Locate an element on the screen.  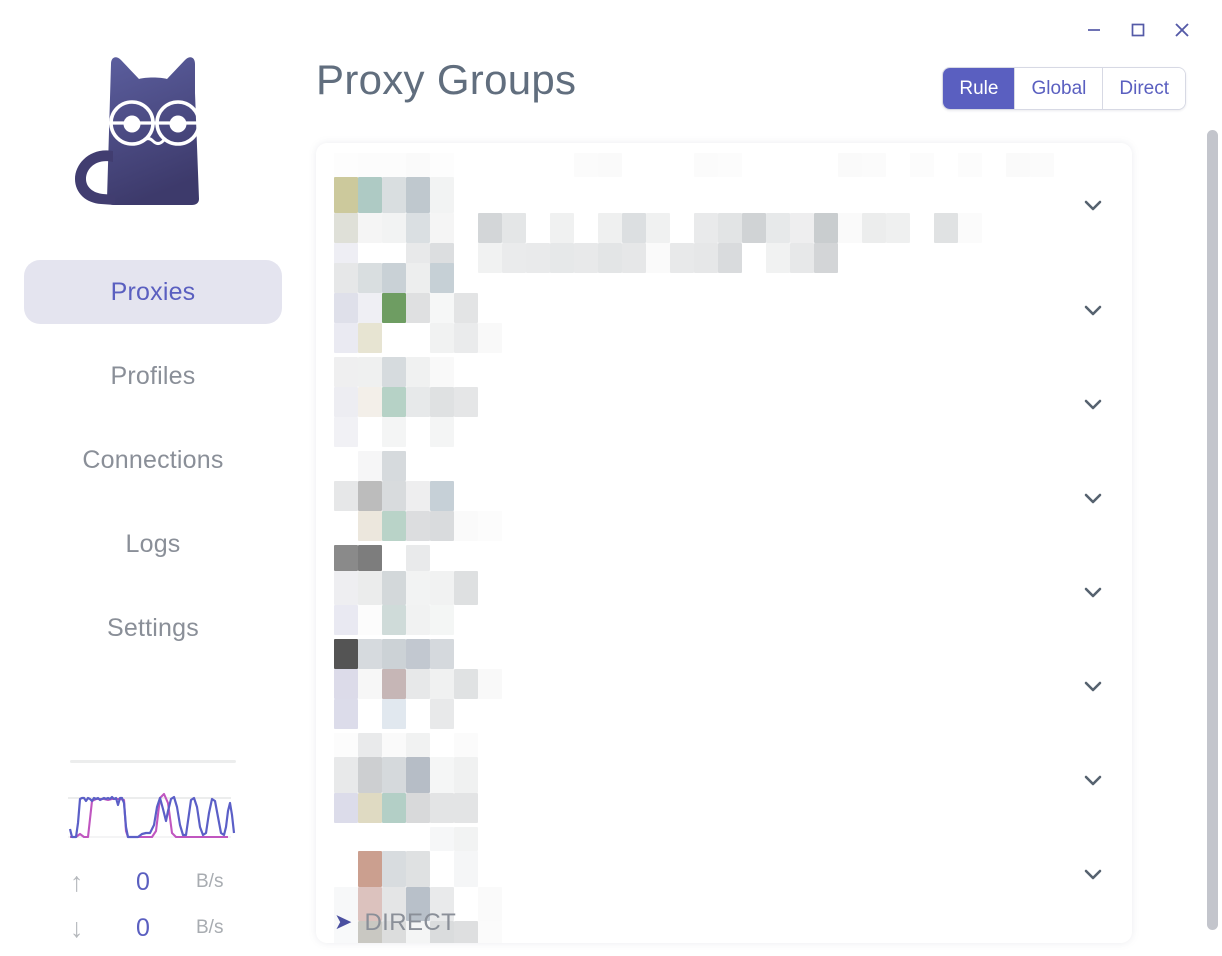
close-button is located at coordinates (1182, 30).